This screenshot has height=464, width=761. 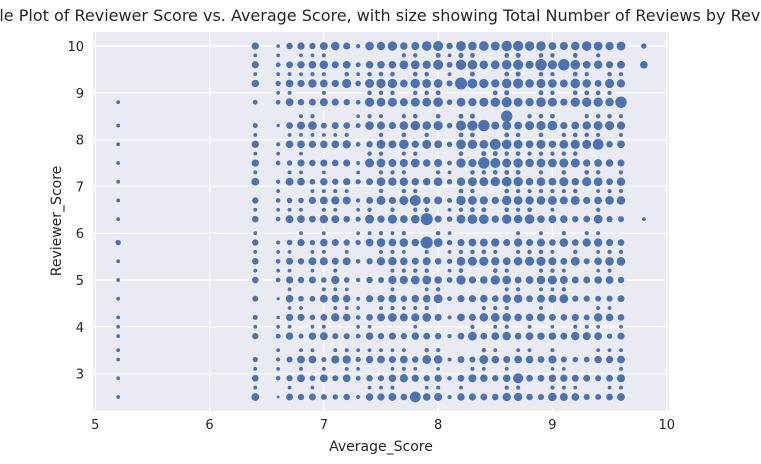 I want to click on y-axis-label: Reviewer_Score, so click(x=57, y=221).